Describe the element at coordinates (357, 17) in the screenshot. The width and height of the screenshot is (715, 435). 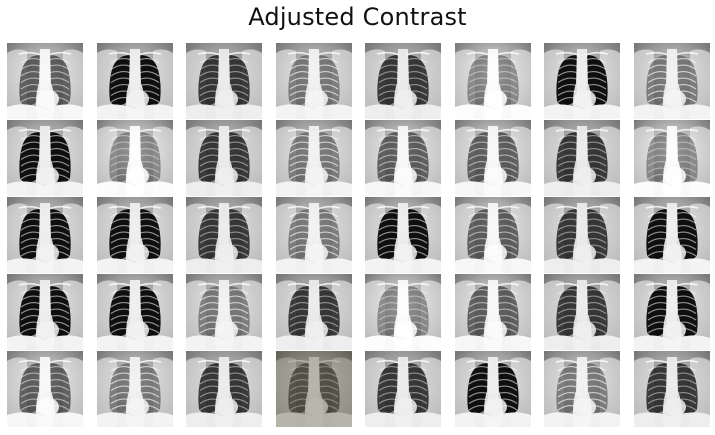
I see `figure-title: Adjusted Contrast` at that location.